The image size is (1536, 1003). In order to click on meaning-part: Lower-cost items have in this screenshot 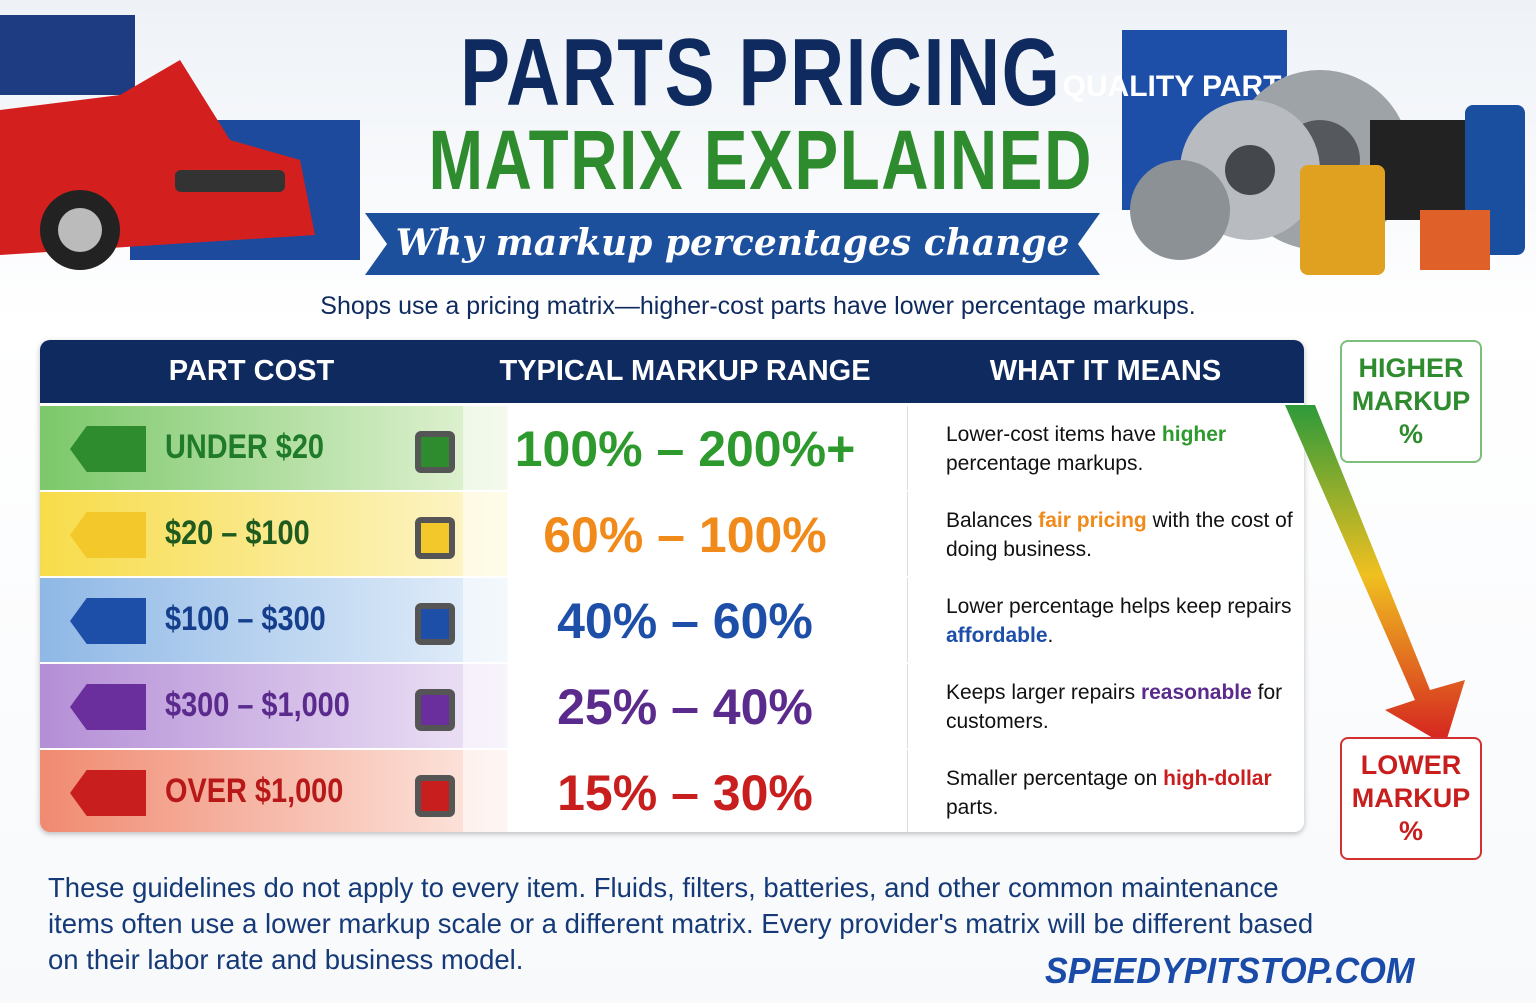, I will do `click(1054, 434)`.